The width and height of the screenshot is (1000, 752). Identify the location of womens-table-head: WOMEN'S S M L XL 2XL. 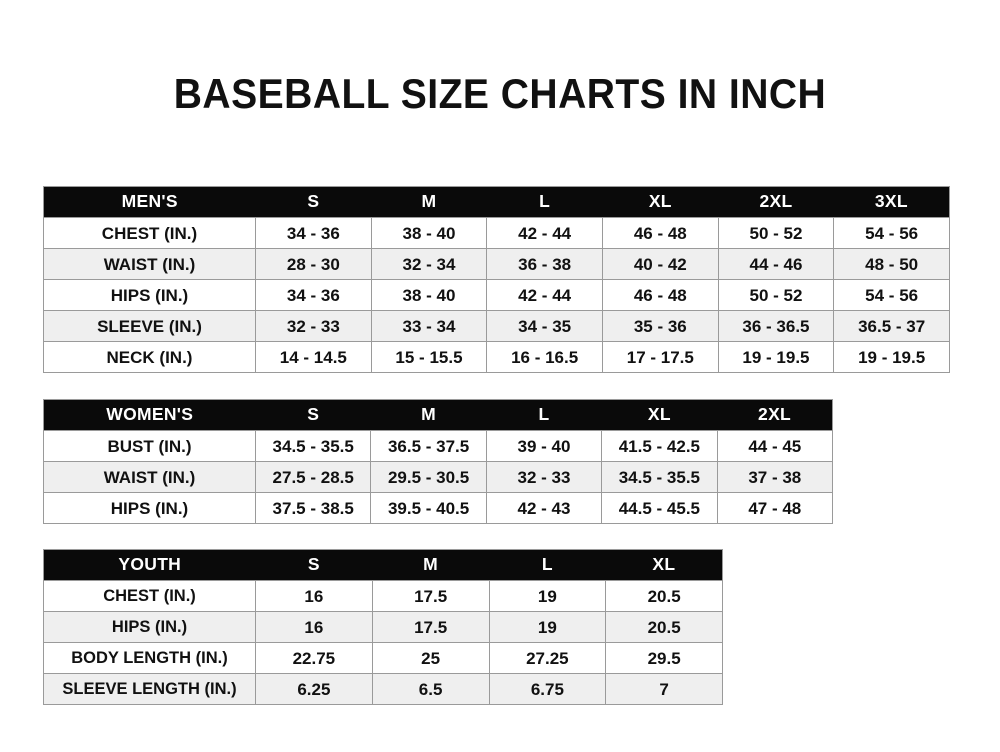
(438, 415).